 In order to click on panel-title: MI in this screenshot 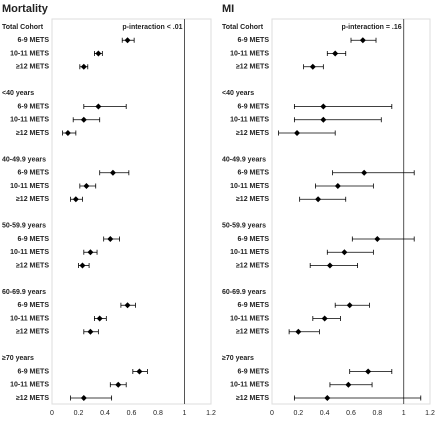, I will do `click(228, 9)`.